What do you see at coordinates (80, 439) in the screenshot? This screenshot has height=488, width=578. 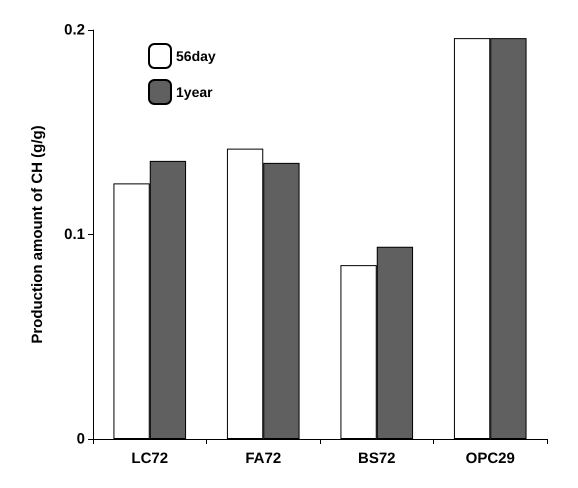 I see `y-tick-label: 0` at bounding box center [80, 439].